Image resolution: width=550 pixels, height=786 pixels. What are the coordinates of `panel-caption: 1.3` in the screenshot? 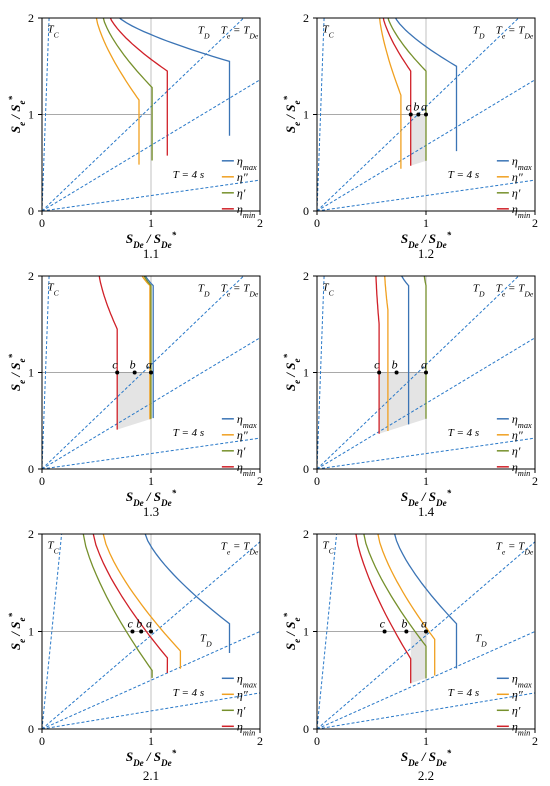 It's located at (151, 511).